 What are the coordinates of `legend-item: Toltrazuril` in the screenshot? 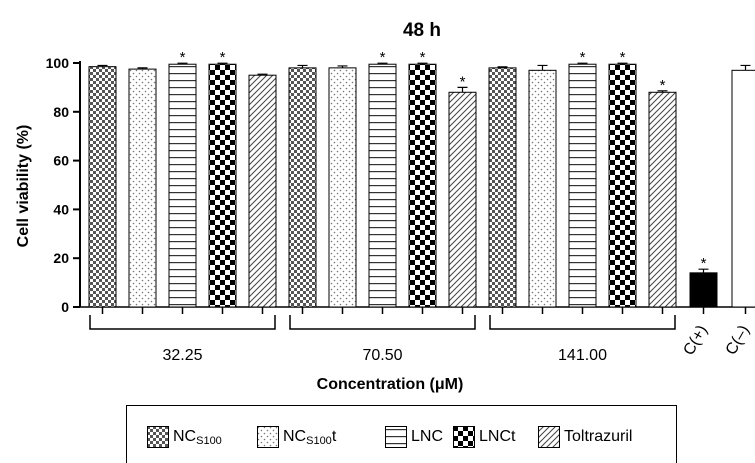 It's located at (585, 437).